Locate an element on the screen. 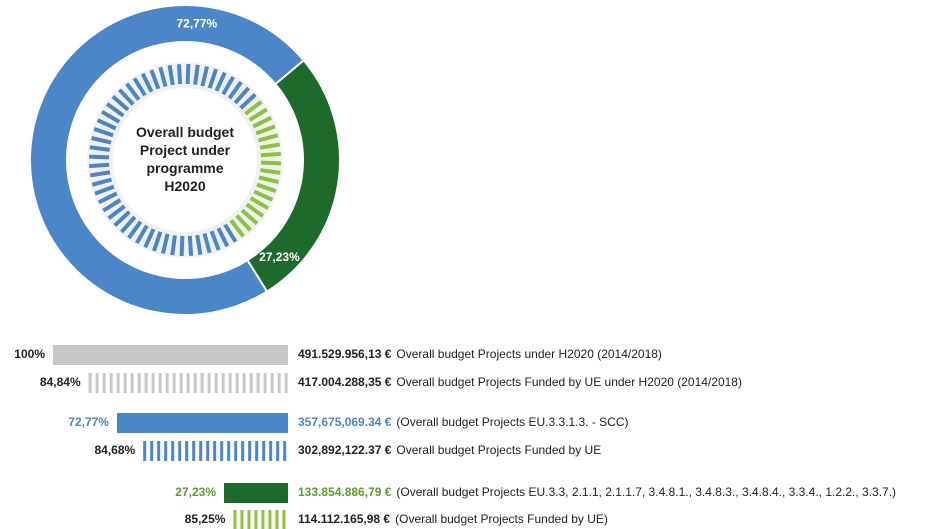 The image size is (948, 529). description: (Overall budget Projects Funded by UE) is located at coordinates (501, 519).